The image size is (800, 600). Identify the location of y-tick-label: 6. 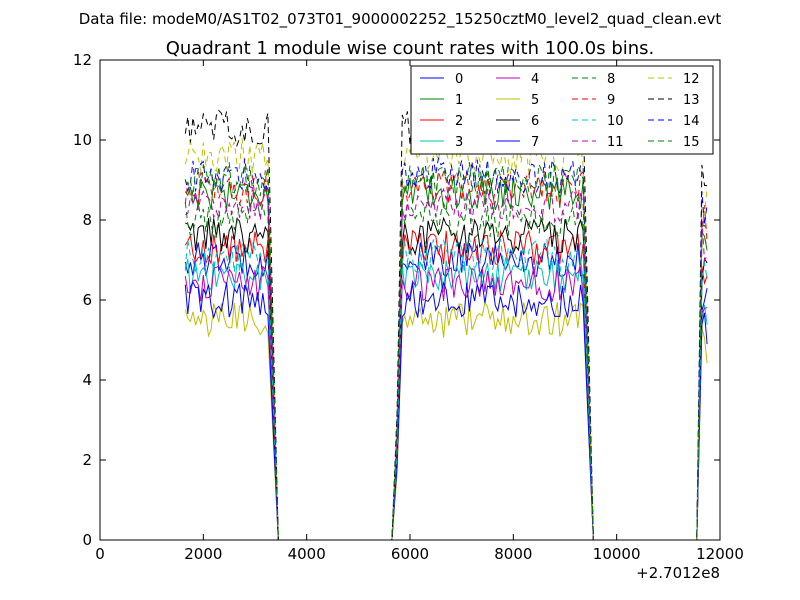
(87, 300).